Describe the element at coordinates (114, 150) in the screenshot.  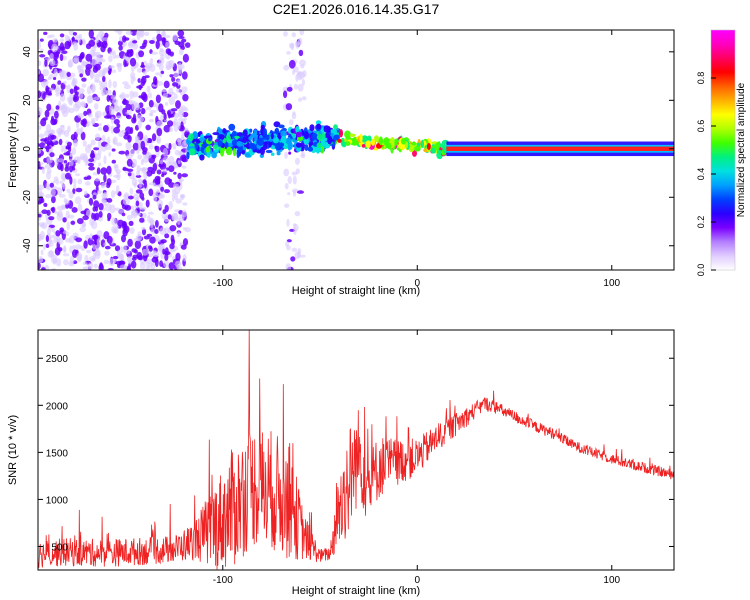
I see `spectrogram-region` at that location.